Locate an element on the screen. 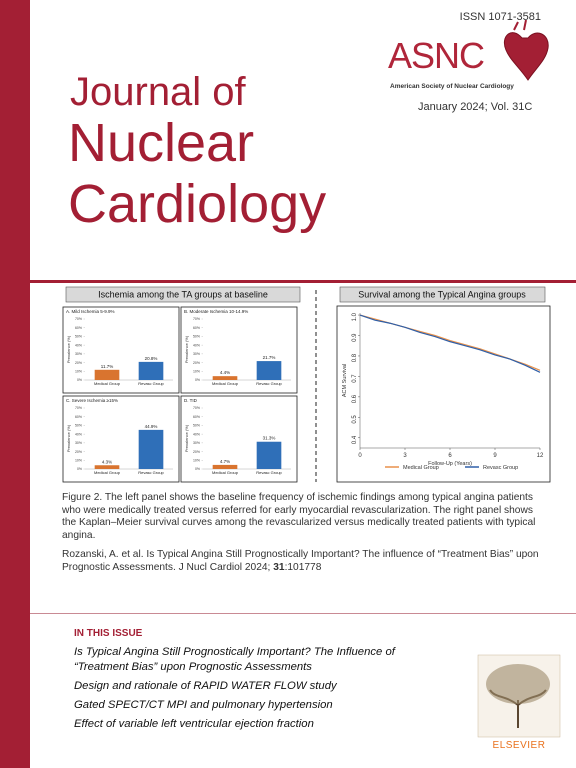  subpanel-title: B. Moderate Ischemia 10-14.9% is located at coordinates (216, 311).